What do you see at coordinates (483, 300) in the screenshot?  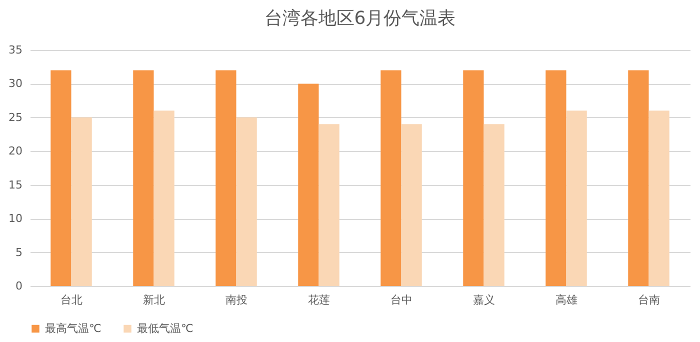 I see `x-tick-label: 嘉义` at bounding box center [483, 300].